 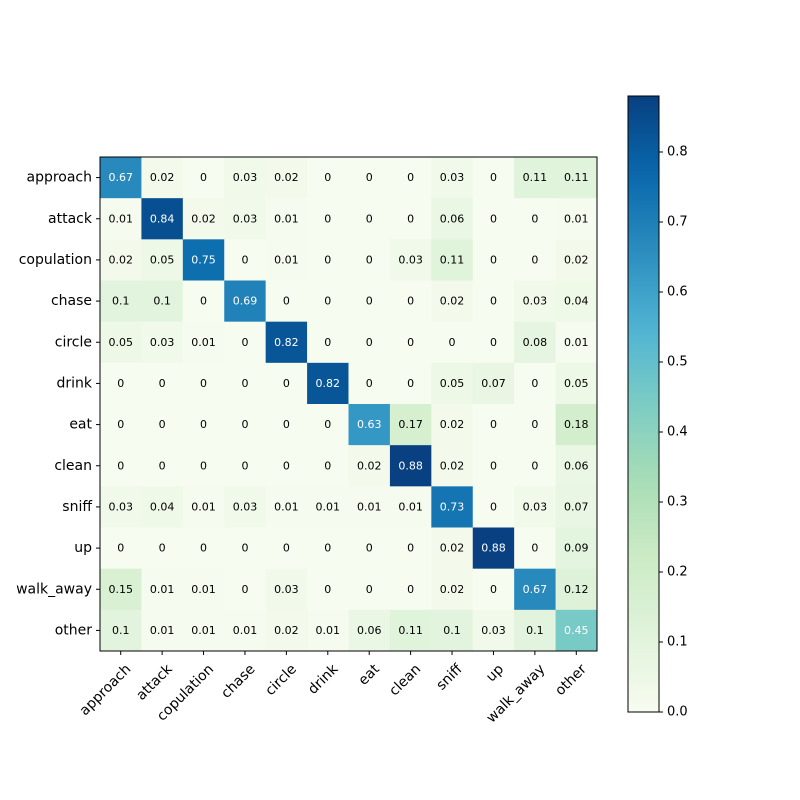 What do you see at coordinates (677, 362) in the screenshot?
I see `colorbar-tick-label: 0.5` at bounding box center [677, 362].